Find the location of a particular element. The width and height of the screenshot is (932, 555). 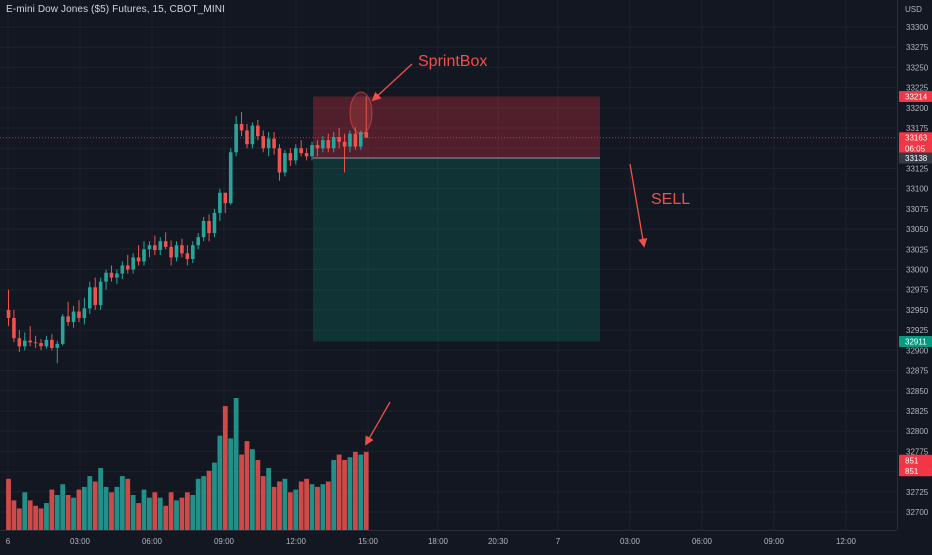

brand-arrow is located at coordinates (392, 82).